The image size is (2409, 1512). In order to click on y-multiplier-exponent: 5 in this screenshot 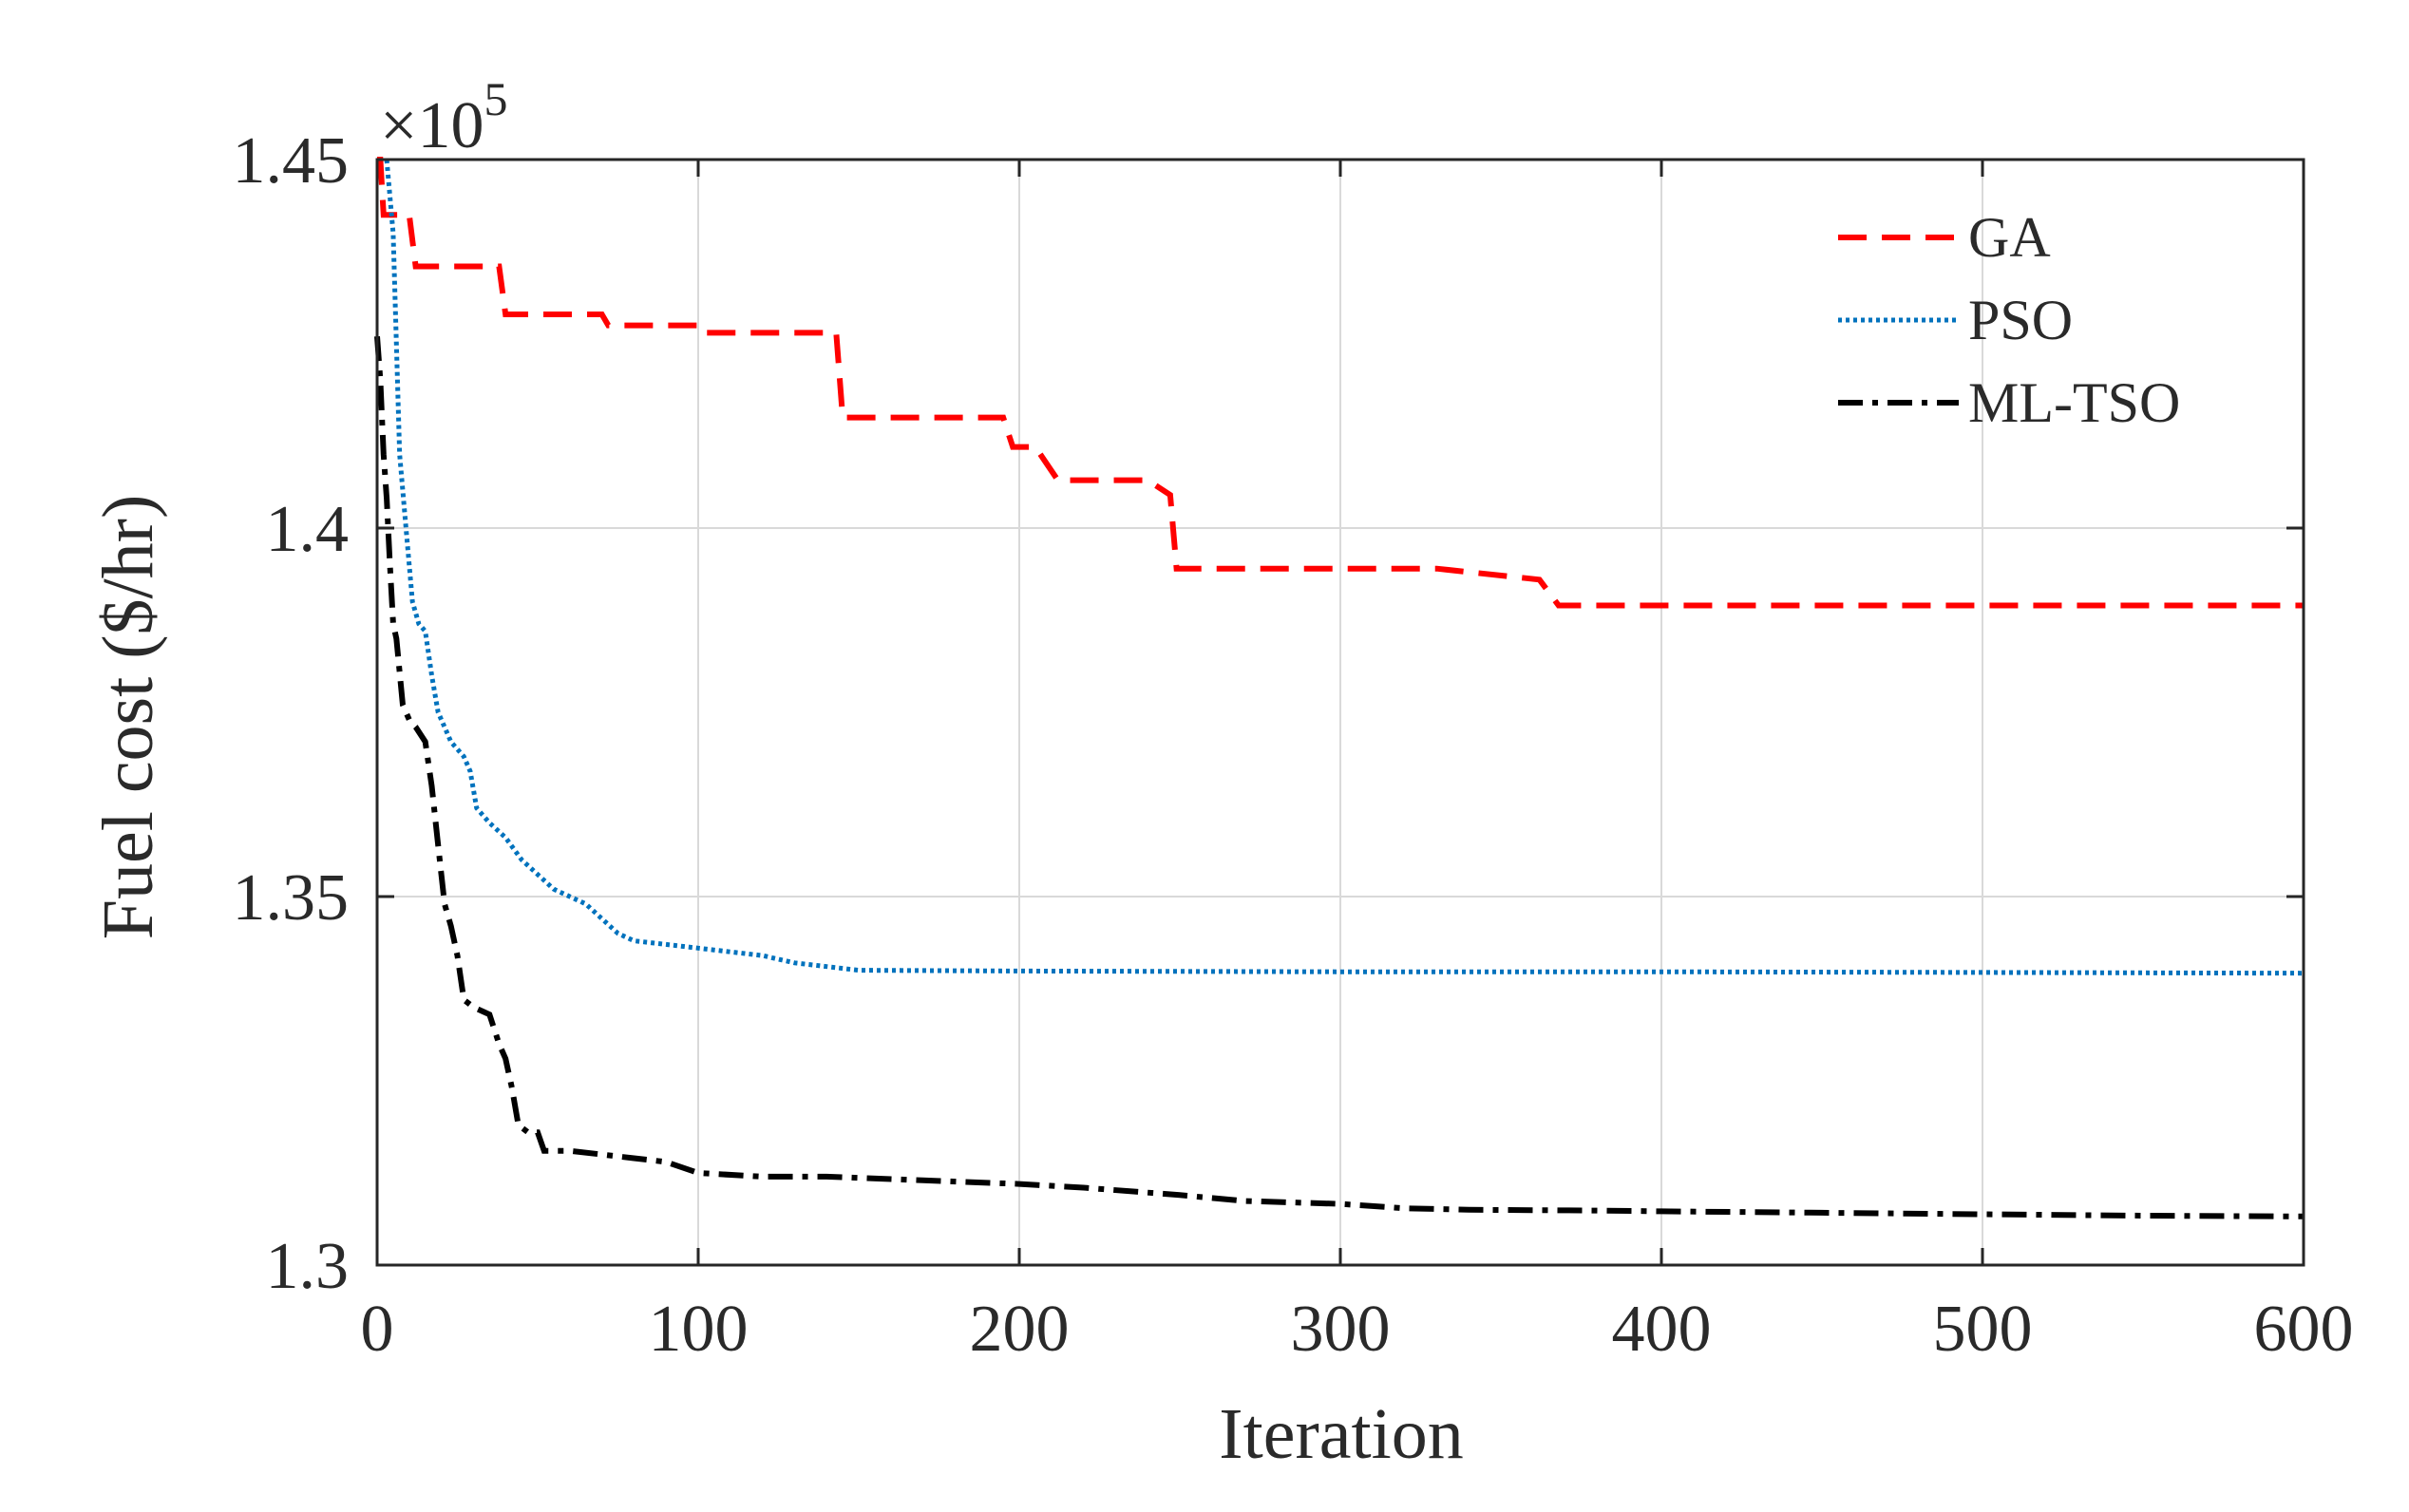, I will do `click(496, 98)`.